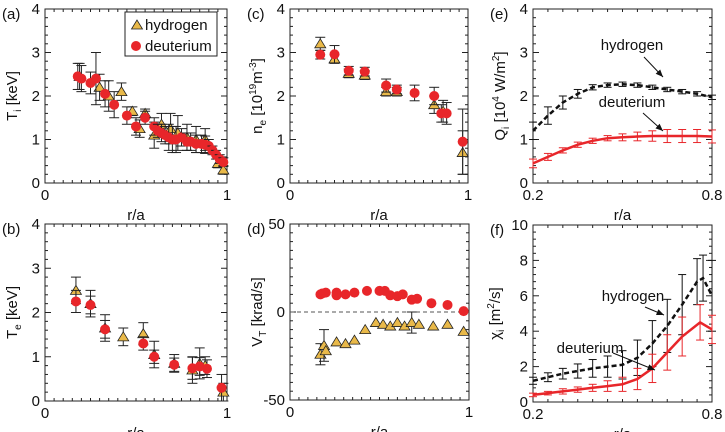  What do you see at coordinates (500, 135) in the screenshot?
I see `y-axis-label-part: Q` at bounding box center [500, 135].